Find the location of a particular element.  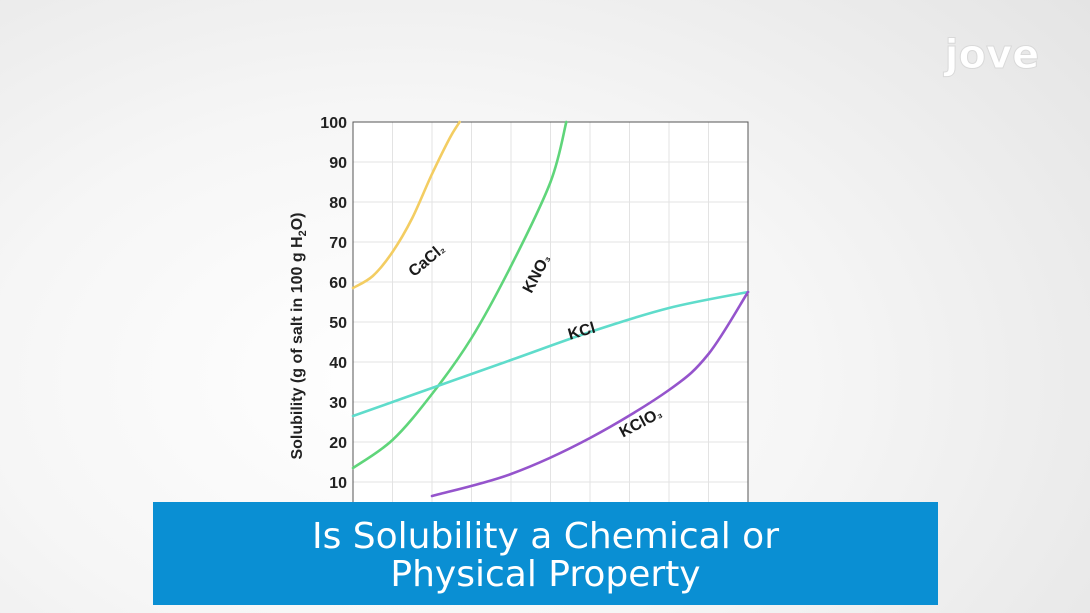

jove-logo: jove is located at coordinates (990, 55).